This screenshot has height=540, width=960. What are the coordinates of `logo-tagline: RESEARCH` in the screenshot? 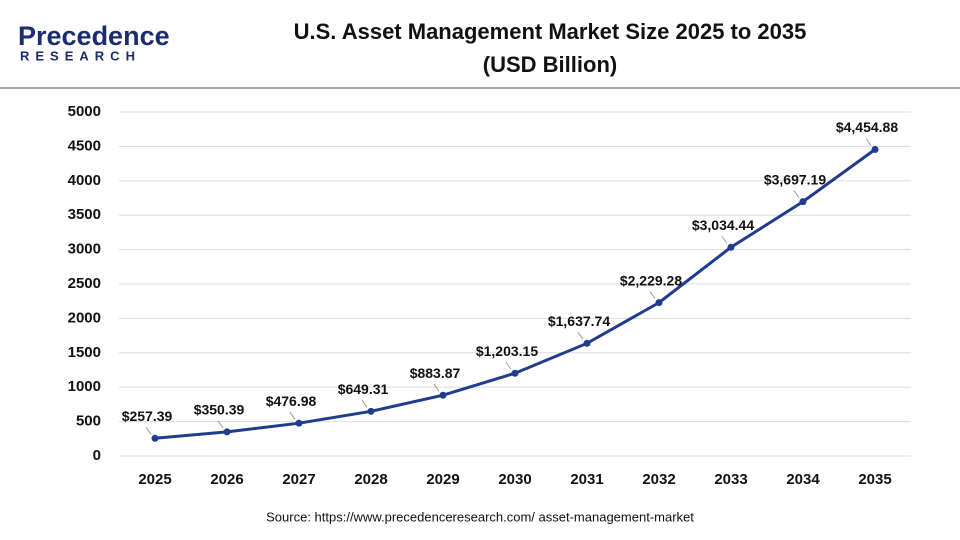 It's located at (80, 55).